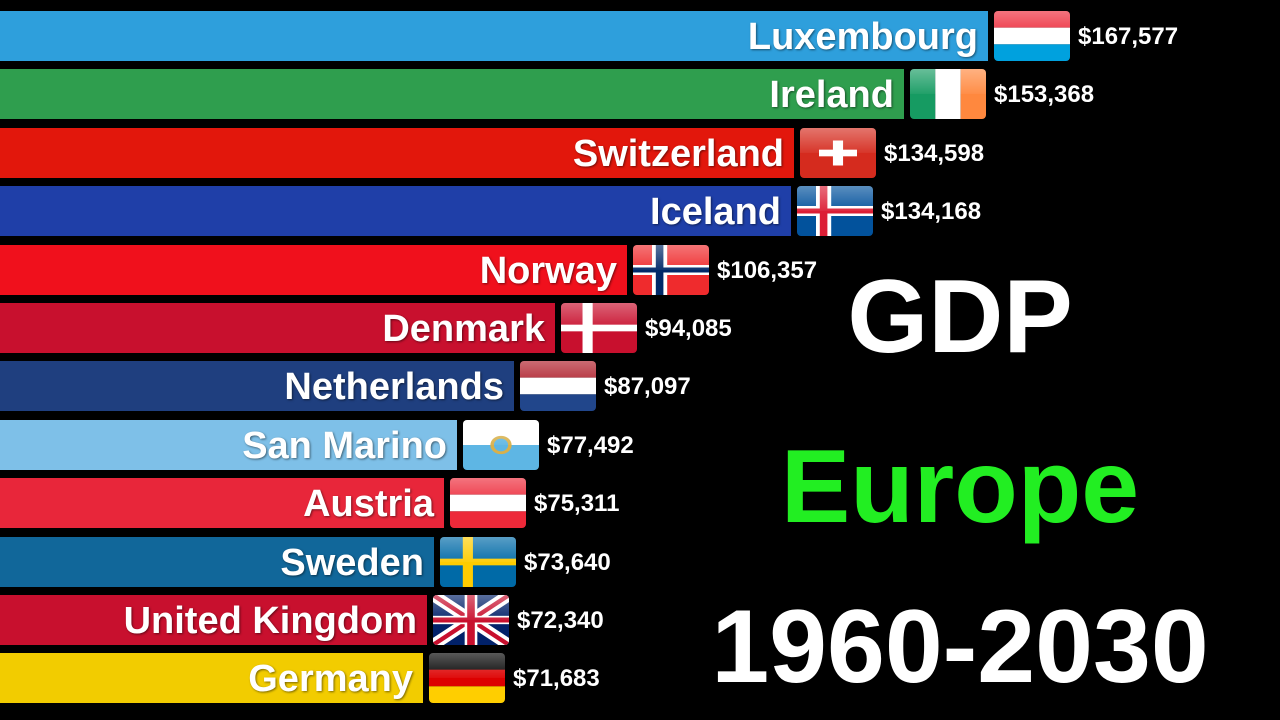 This screenshot has width=1280, height=720. I want to click on bar-label-austria: Austria, so click(368, 504).